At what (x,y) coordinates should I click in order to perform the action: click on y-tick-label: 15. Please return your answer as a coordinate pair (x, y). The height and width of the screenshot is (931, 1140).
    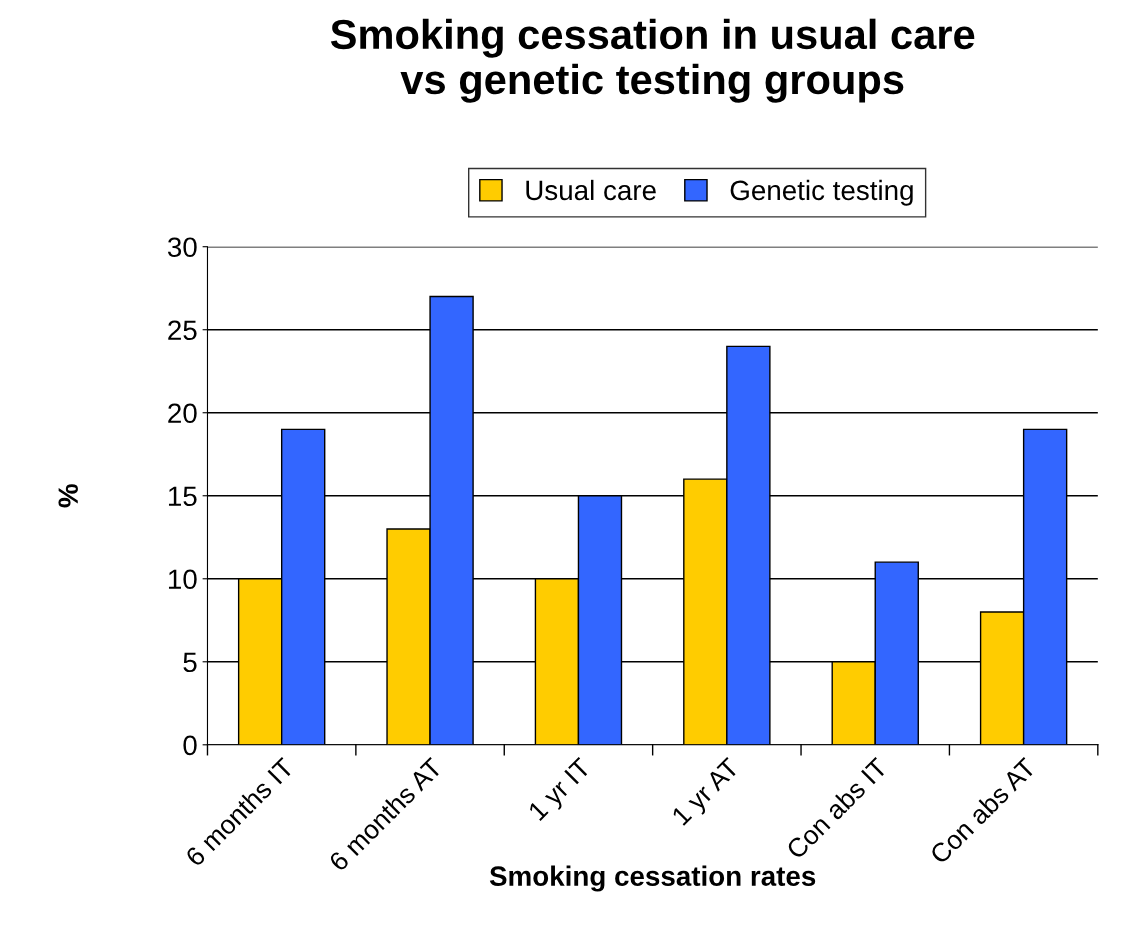
    Looking at the image, I should click on (182, 496).